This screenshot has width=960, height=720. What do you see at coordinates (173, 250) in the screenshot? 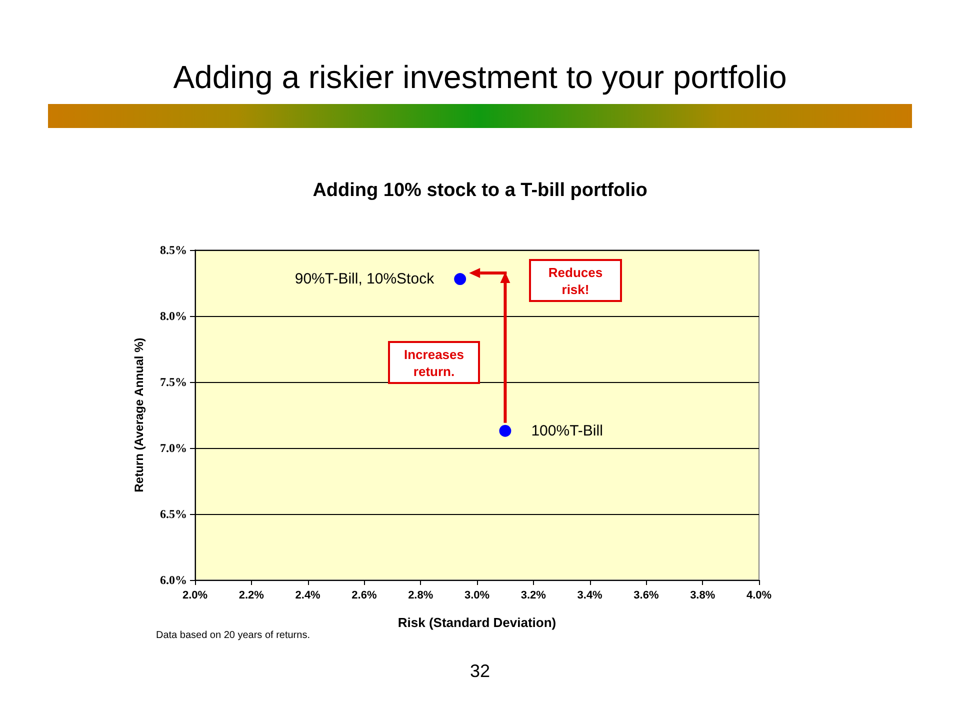
I see `y-tick-label: 8.5%` at bounding box center [173, 250].